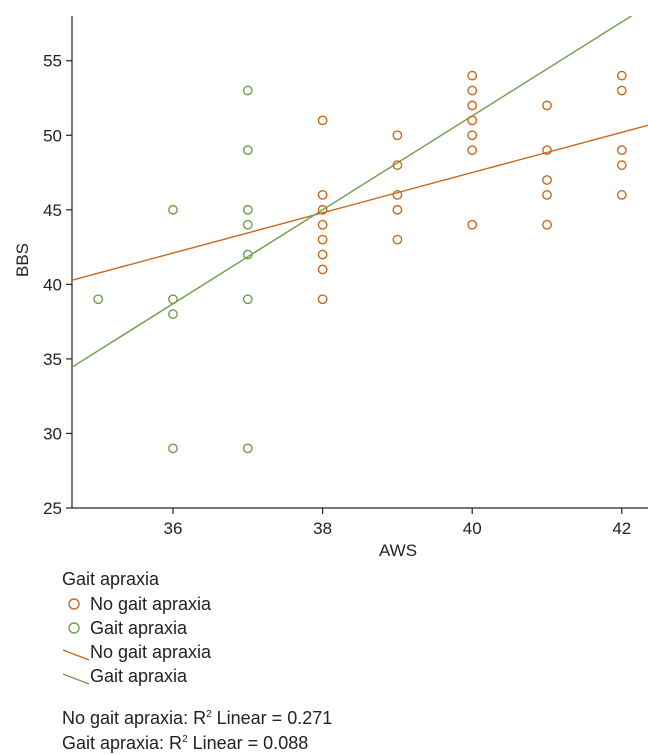  I want to click on fit-note-text: Linear = 0.271, so click(272, 718).